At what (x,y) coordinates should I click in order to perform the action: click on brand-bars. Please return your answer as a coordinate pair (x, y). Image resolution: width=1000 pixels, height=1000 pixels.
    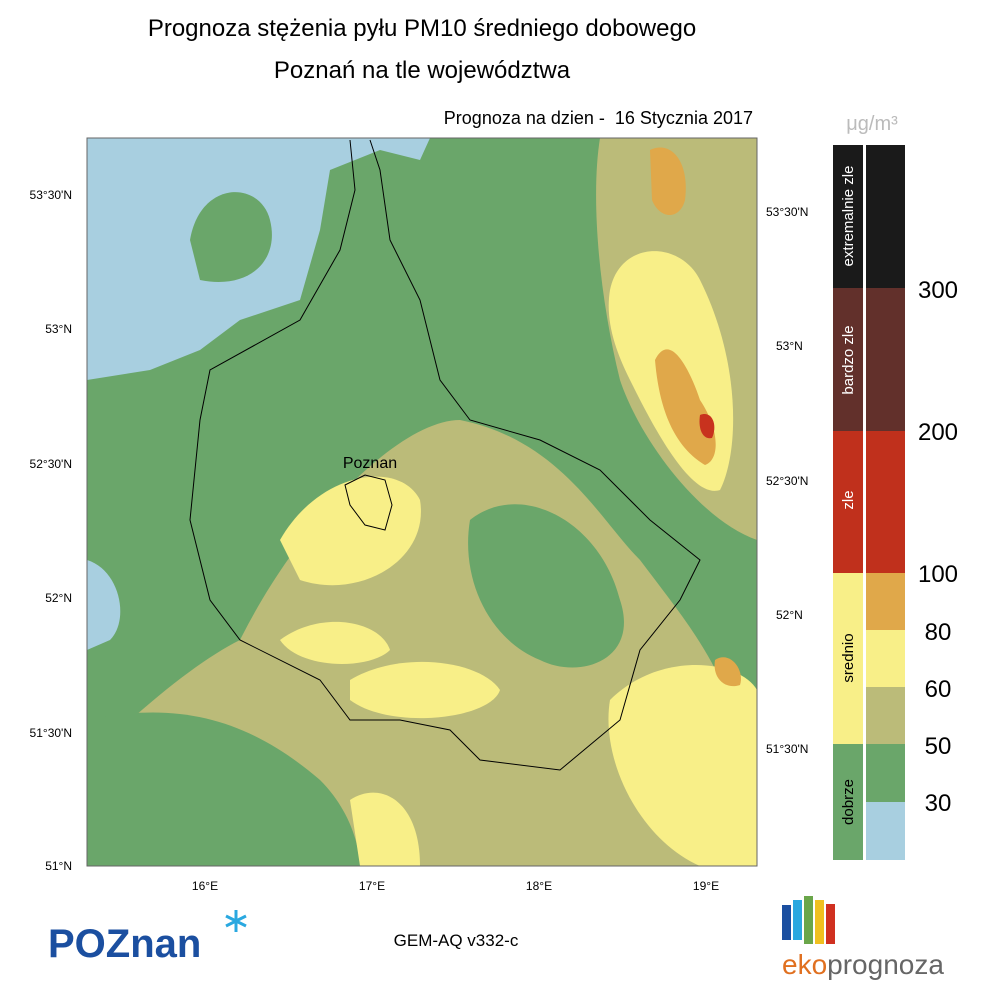
    Looking at the image, I should click on (808, 920).